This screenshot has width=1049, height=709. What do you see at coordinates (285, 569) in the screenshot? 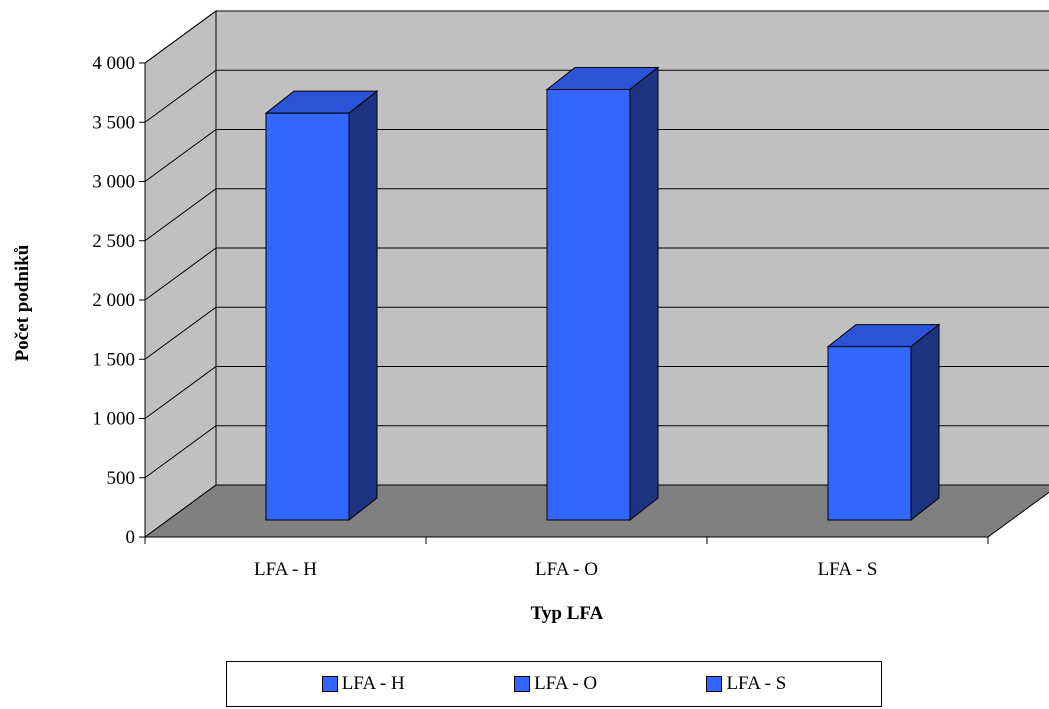
I see `x-tick-label: LFA - H` at bounding box center [285, 569].